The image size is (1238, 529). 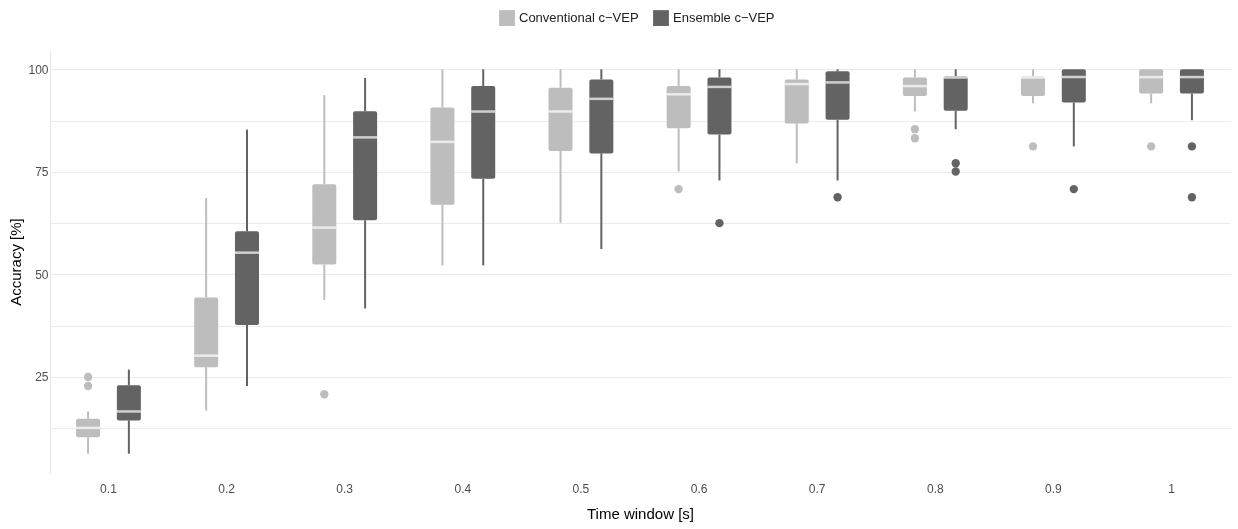 I want to click on legend-label: Ensemble c−VEP, so click(x=724, y=18).